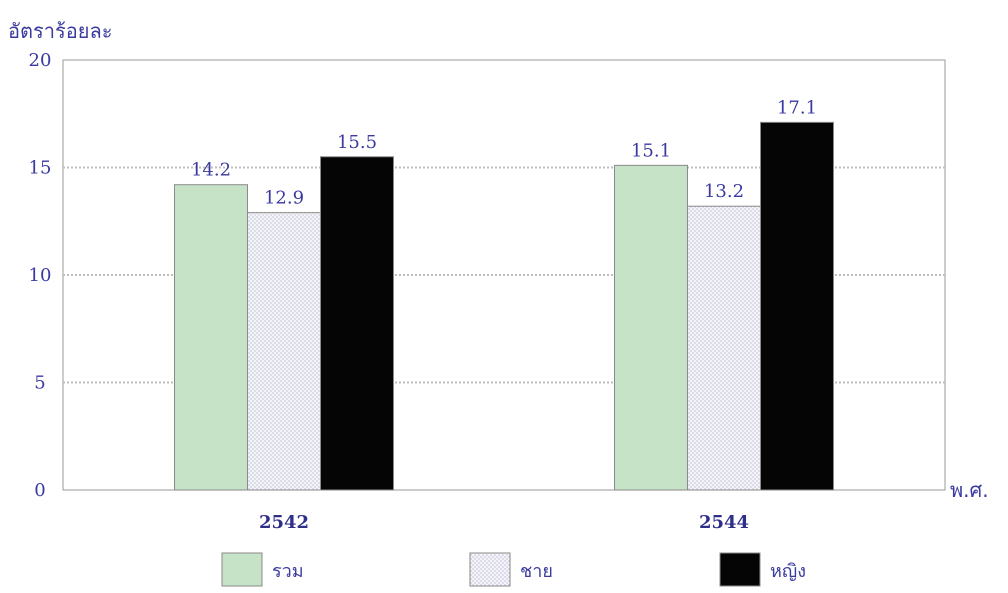 Image resolution: width=1008 pixels, height=593 pixels. I want to click on legend: รวม ชาย หญิง, so click(513, 569).